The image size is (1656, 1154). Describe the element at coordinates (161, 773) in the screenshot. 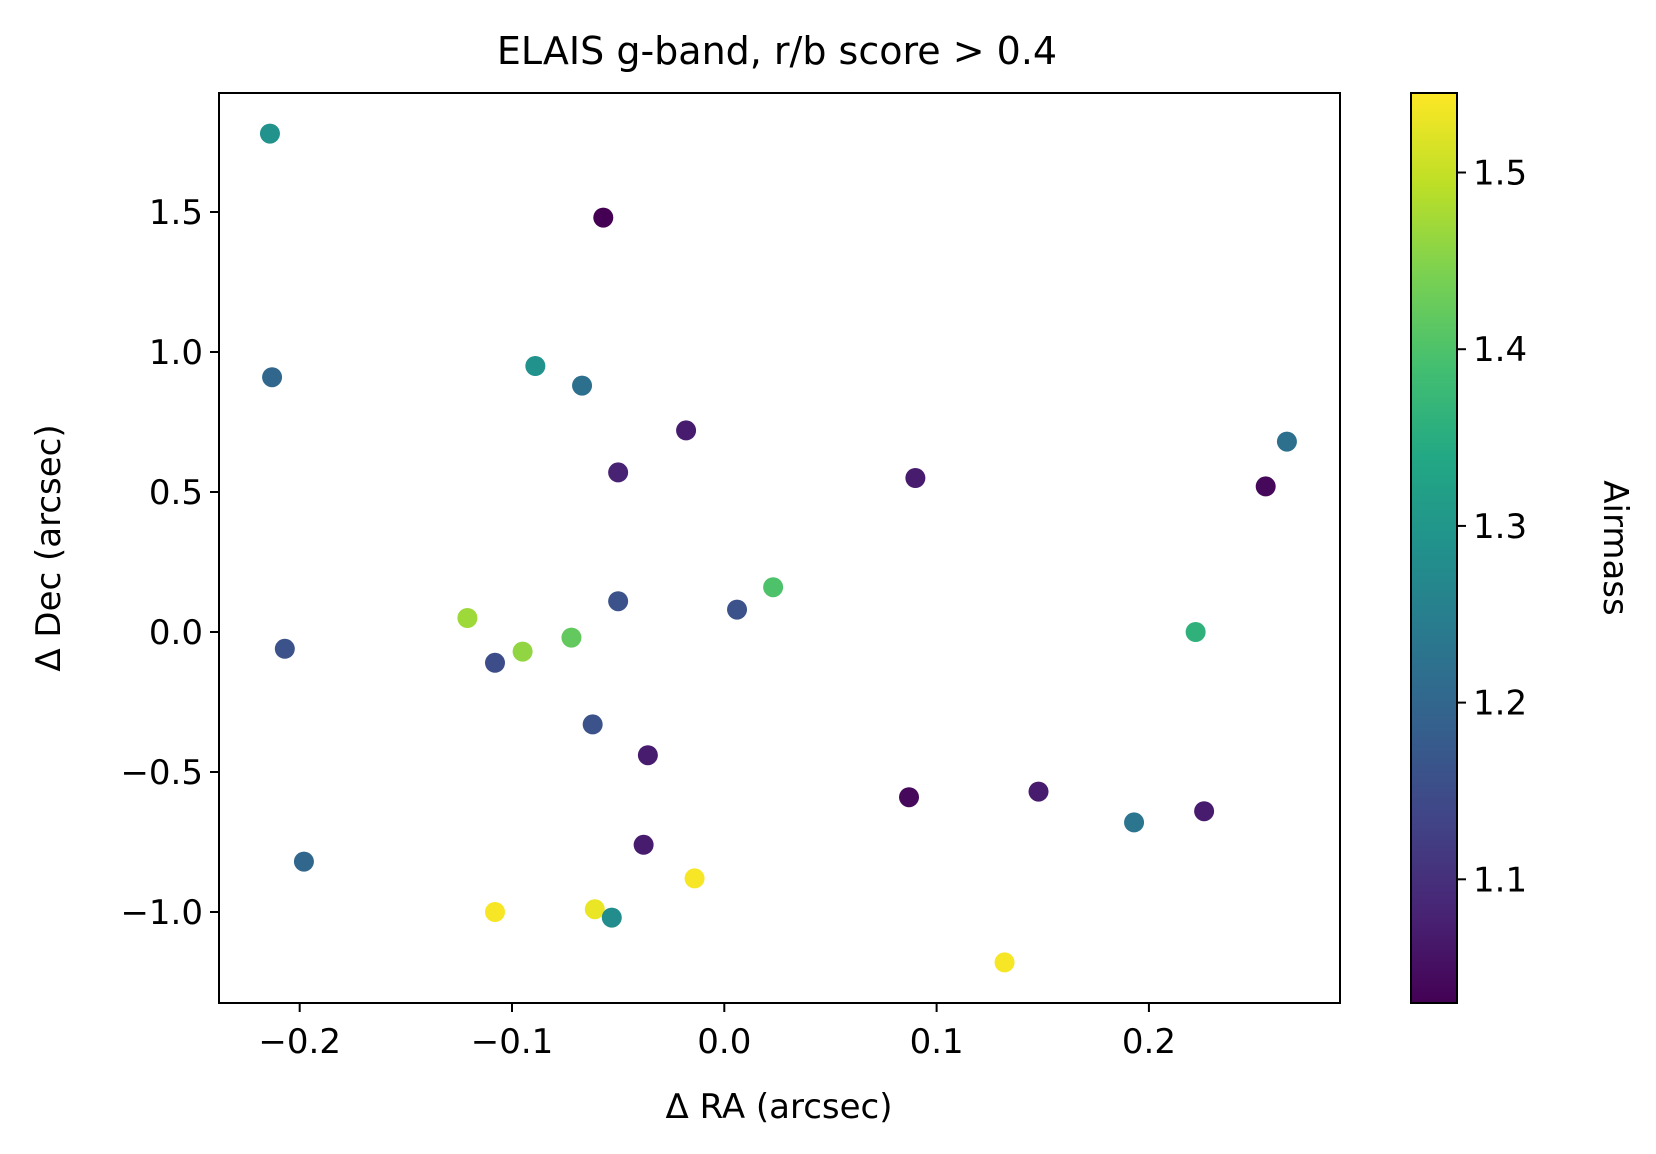

I see `y-tick-label: −0.5` at that location.